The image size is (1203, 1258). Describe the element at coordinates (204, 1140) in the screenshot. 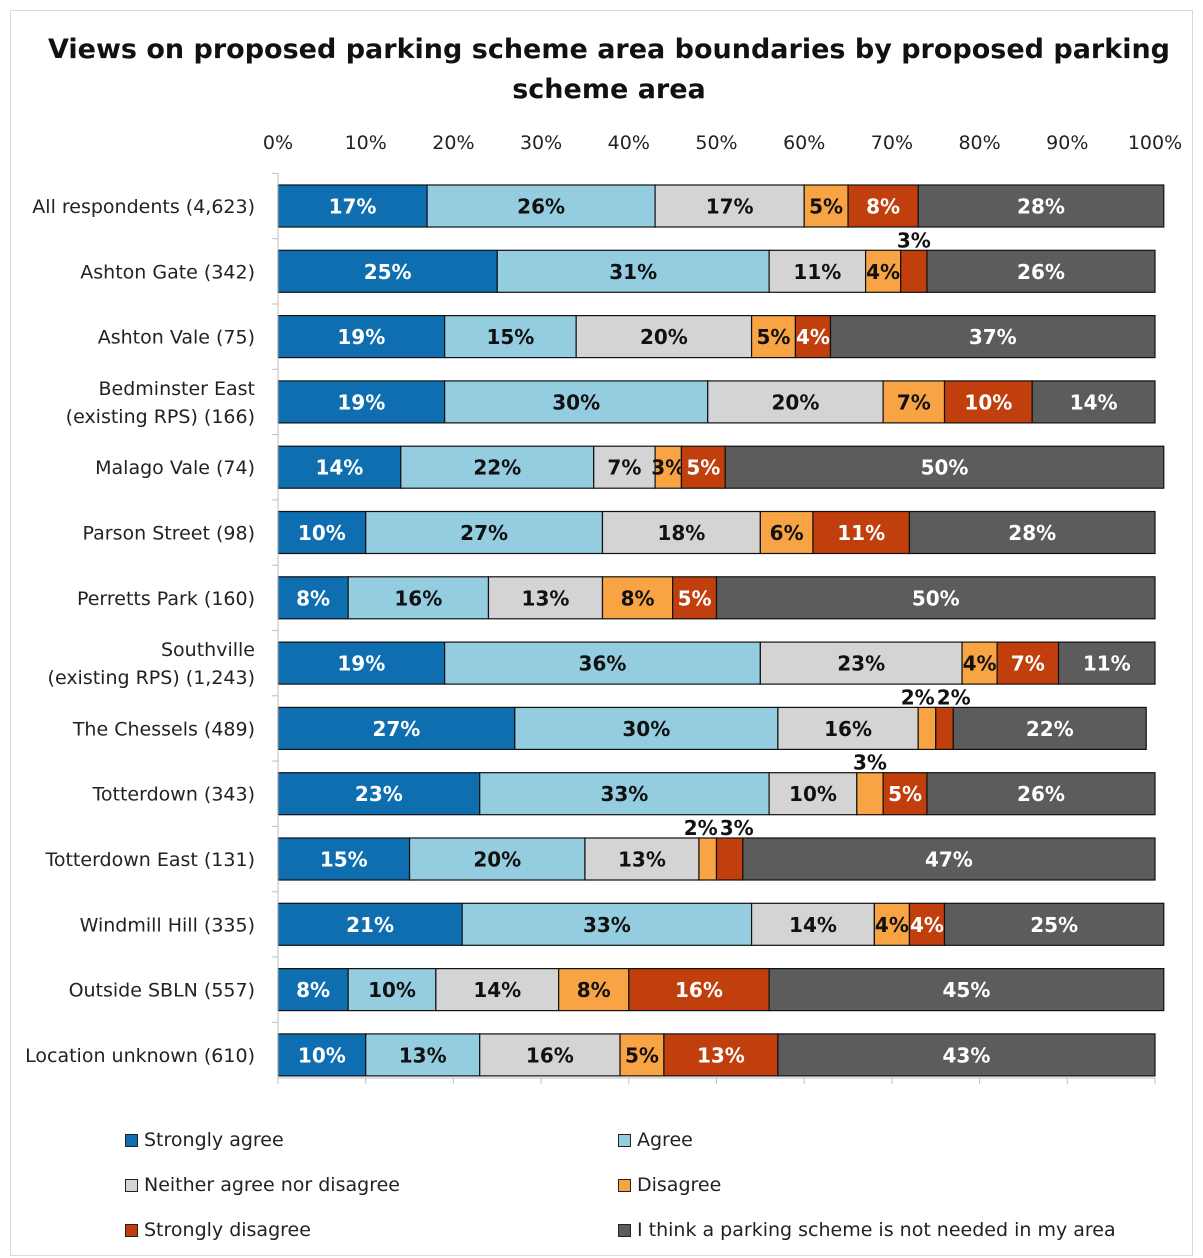

I see `legend-item: Strongly agree` at that location.